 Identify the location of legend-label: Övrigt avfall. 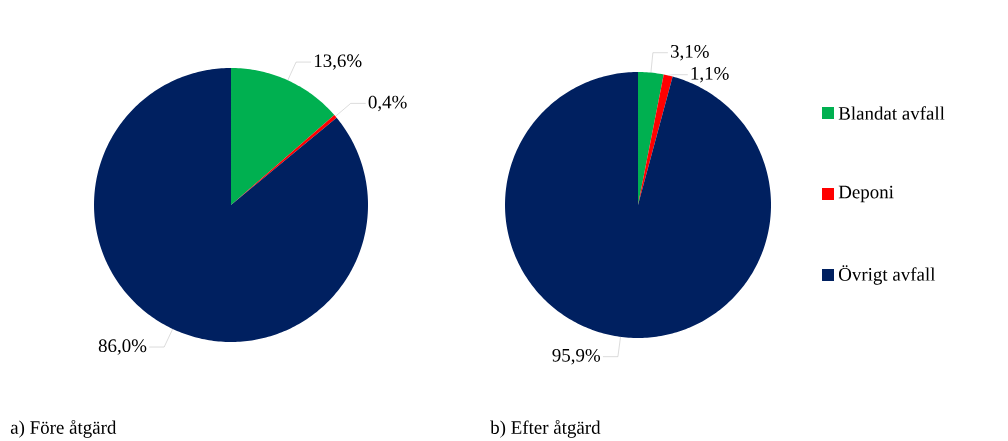
(887, 275).